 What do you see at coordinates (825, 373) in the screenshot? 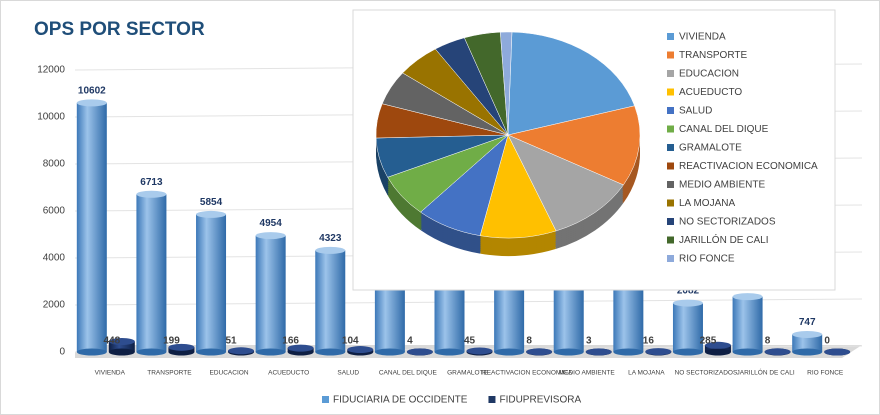
I see `x-tick-label: RIO FONCE` at bounding box center [825, 373].